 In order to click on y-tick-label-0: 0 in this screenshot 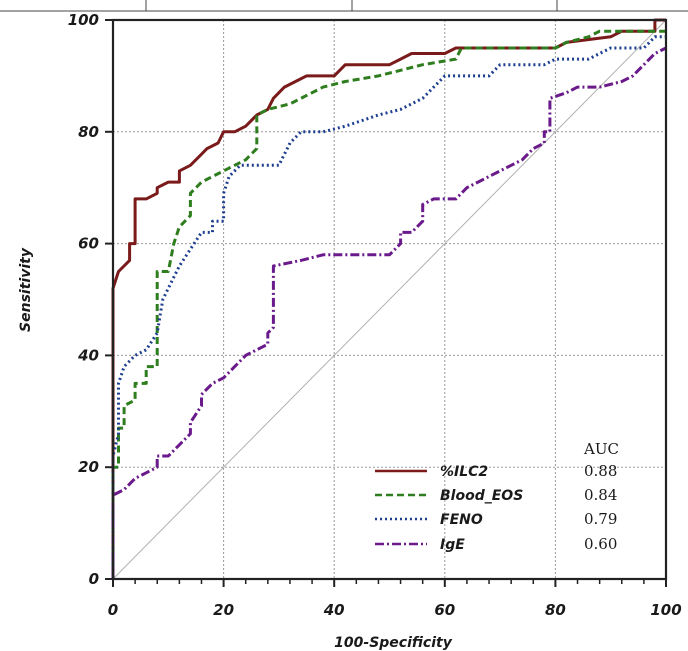, I will do `click(94, 579)`.